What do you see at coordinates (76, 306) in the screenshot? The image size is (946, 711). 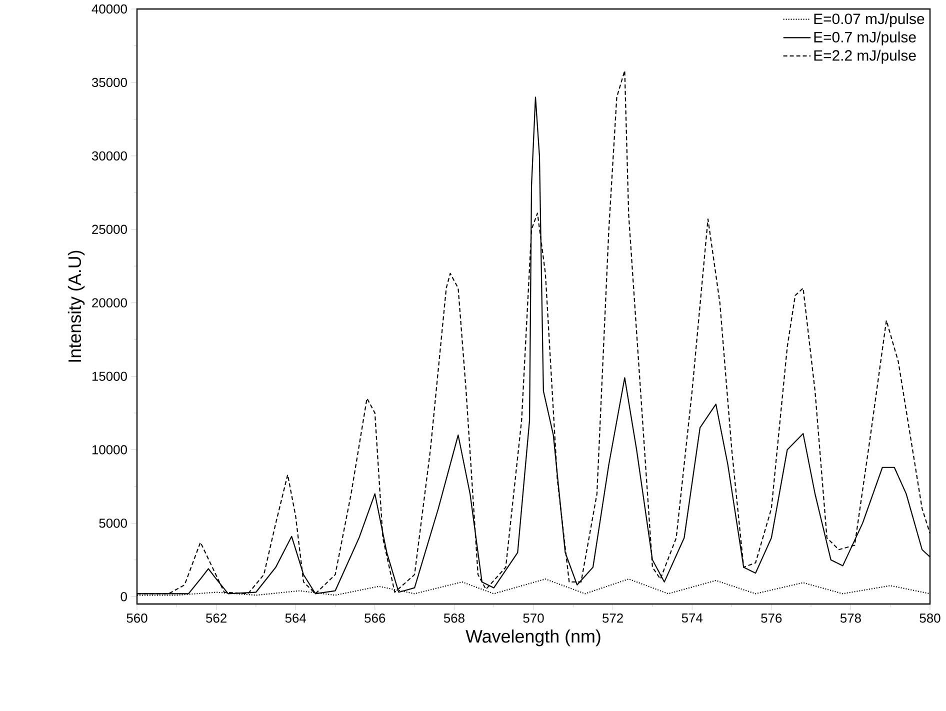 I see `y-axis-title: Intensity (A.U)` at bounding box center [76, 306].